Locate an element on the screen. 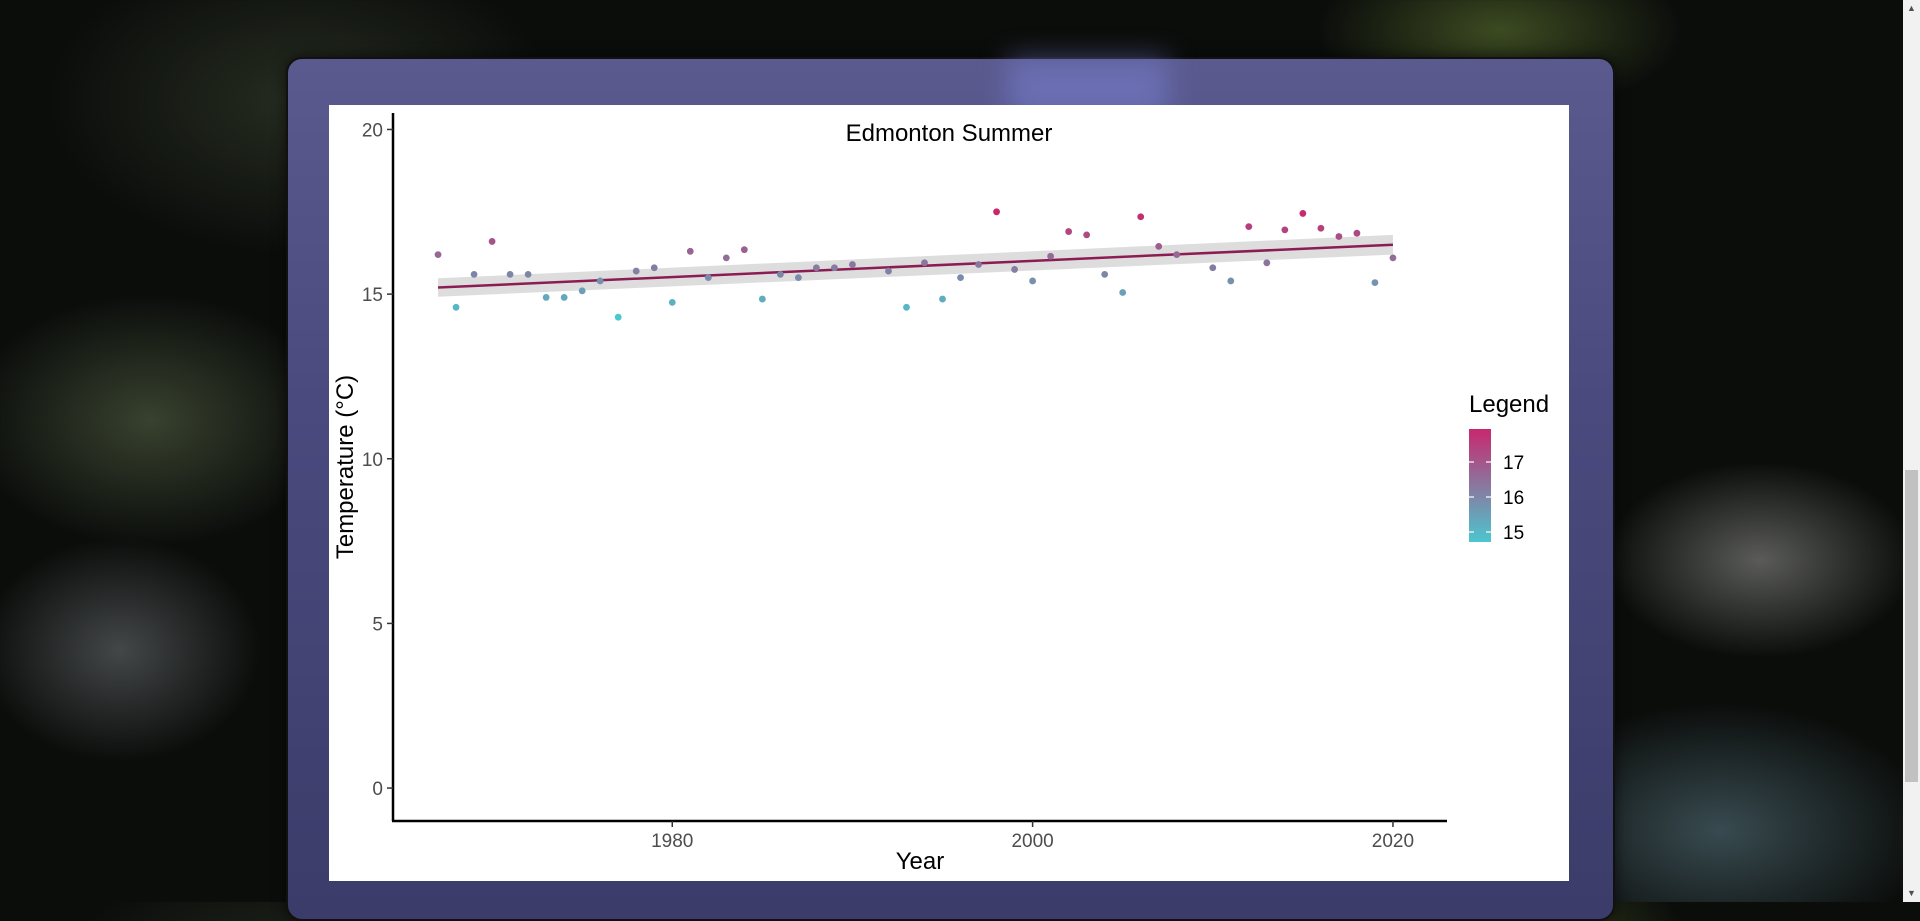 Image resolution: width=1920 pixels, height=921 pixels. scroll-down-arrow-icon: ▼ is located at coordinates (1911, 893).